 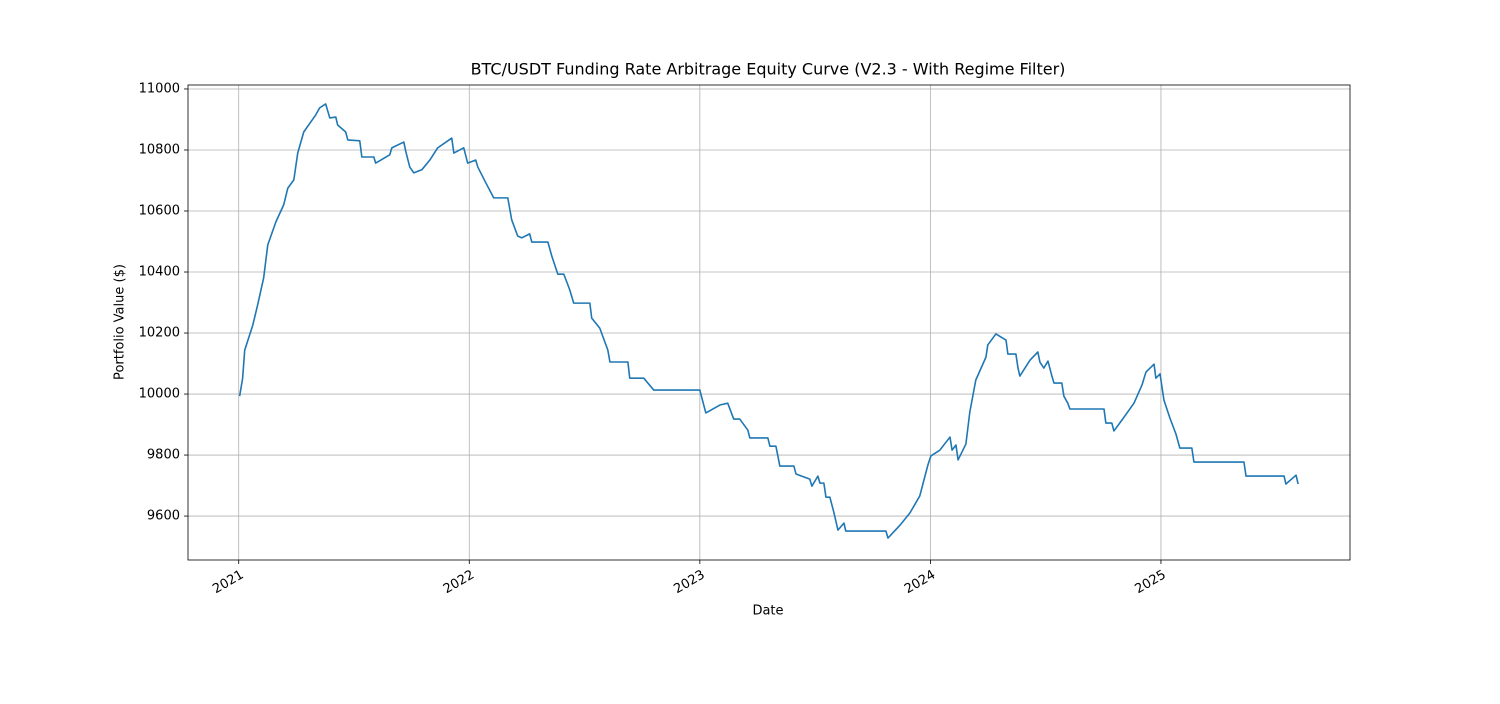 What do you see at coordinates (689, 583) in the screenshot?
I see `x-tick-label: 2023` at bounding box center [689, 583].